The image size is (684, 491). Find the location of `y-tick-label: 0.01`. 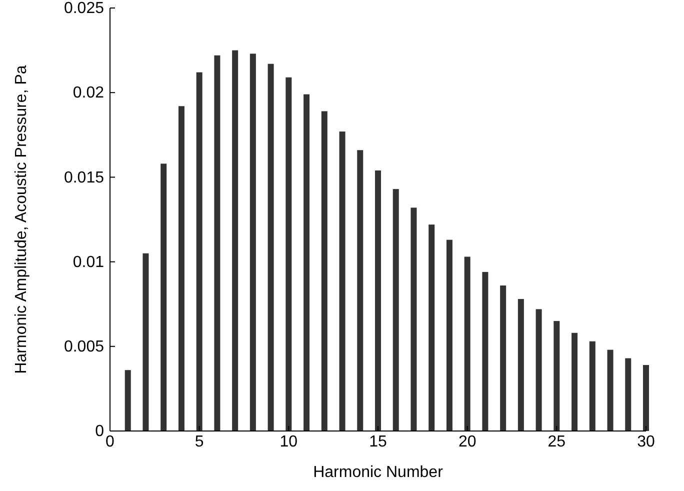

y-tick-label: 0.01 is located at coordinates (88, 262).